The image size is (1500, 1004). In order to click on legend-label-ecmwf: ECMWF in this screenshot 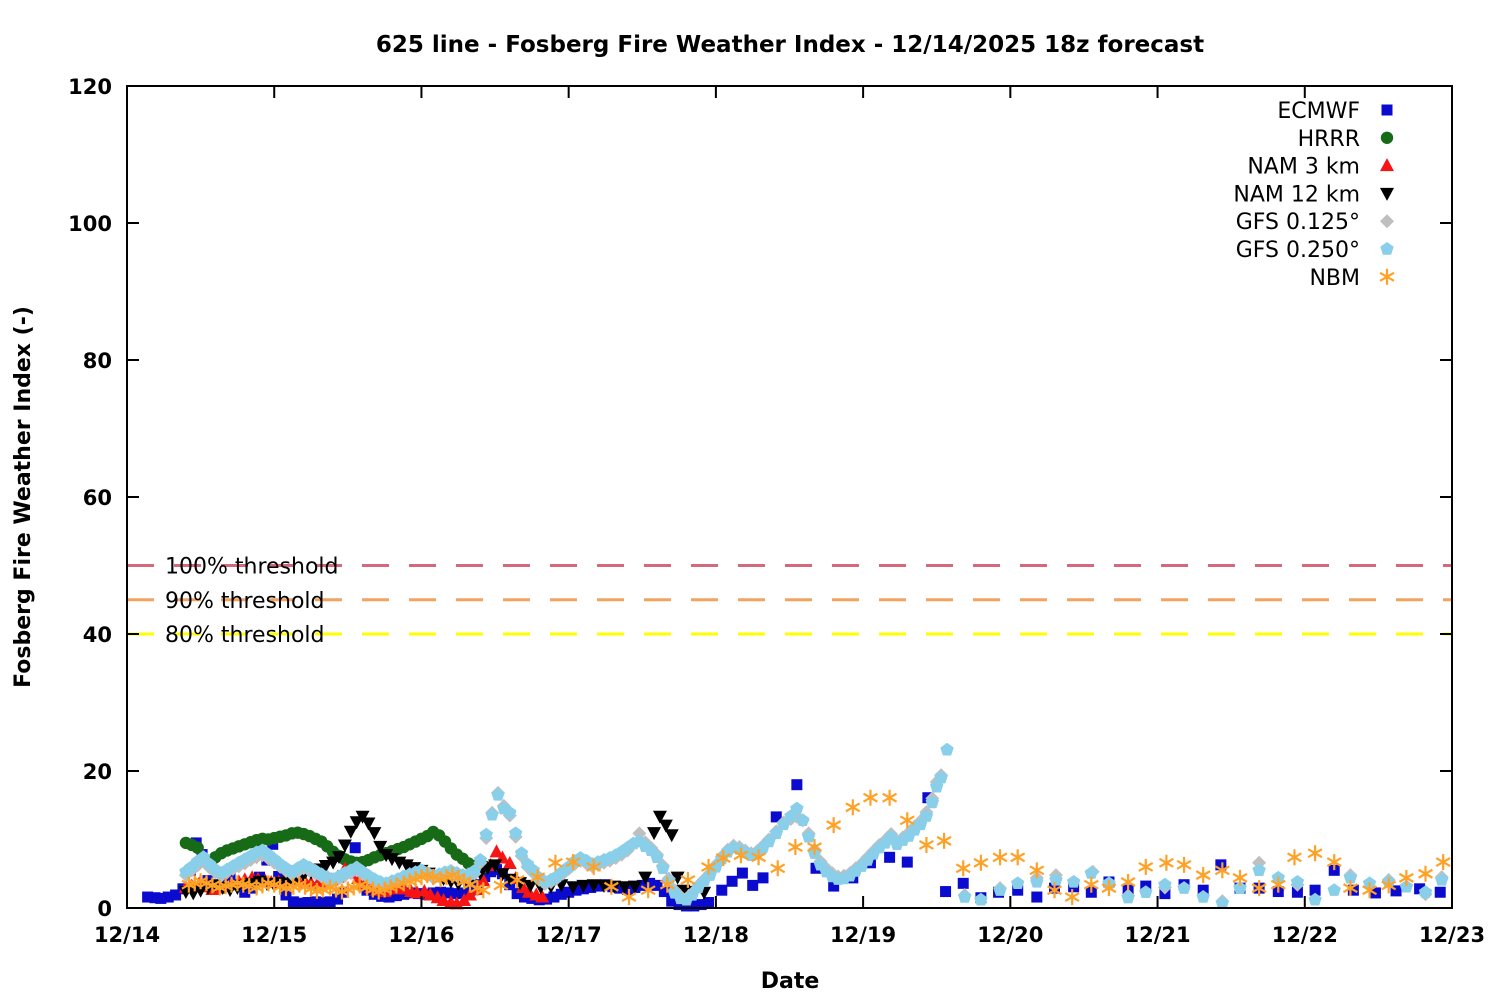, I will do `click(1318, 111)`.